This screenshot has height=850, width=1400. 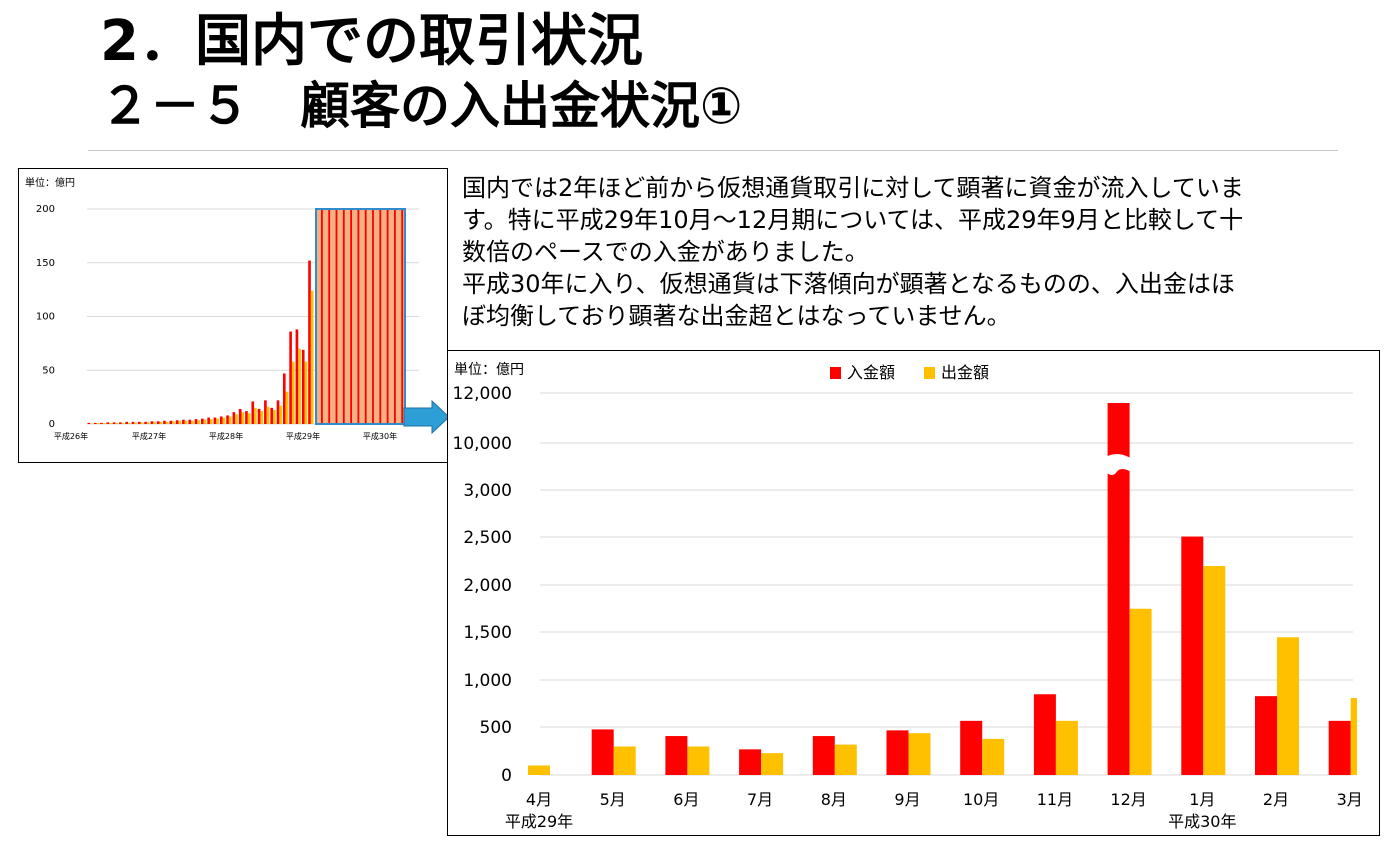 I want to click on legend-deposit-label: 入金額, so click(x=871, y=372).